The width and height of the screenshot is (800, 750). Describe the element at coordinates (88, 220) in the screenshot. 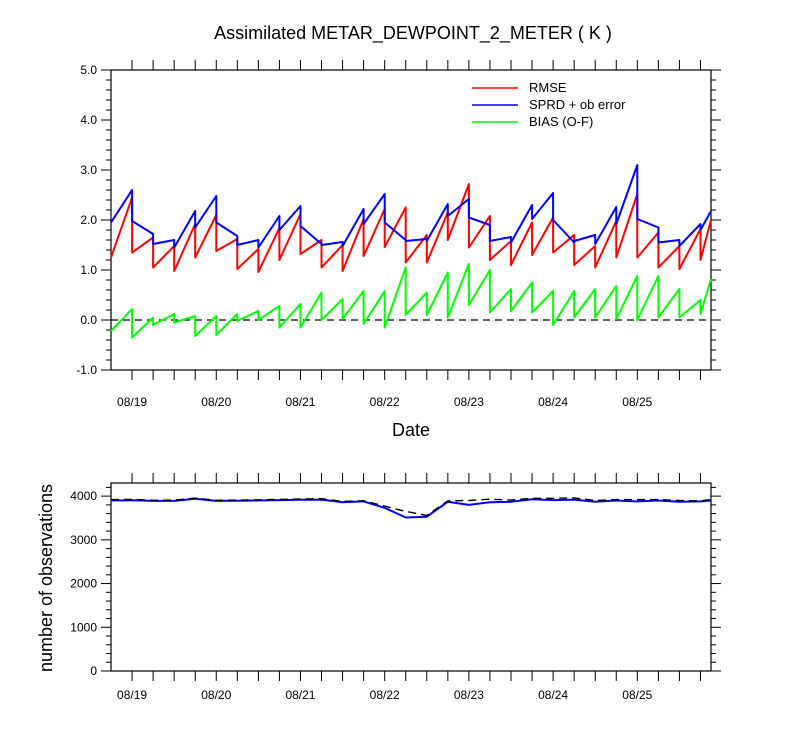

I see `y-tick-label: 2.0` at that location.